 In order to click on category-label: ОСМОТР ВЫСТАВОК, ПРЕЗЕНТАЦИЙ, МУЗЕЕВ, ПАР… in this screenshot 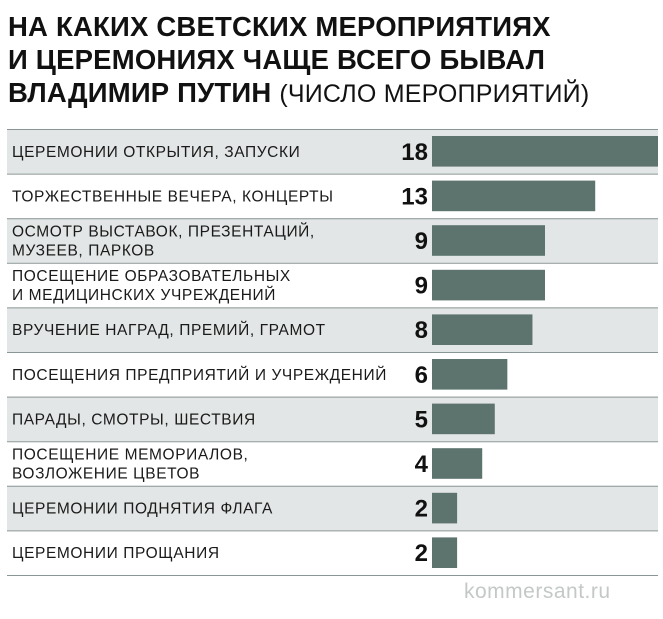, I will do `click(163, 241)`.